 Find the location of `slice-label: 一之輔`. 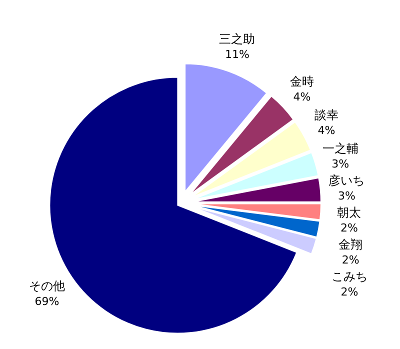

slice-label: 一之輔 is located at coordinates (340, 149).